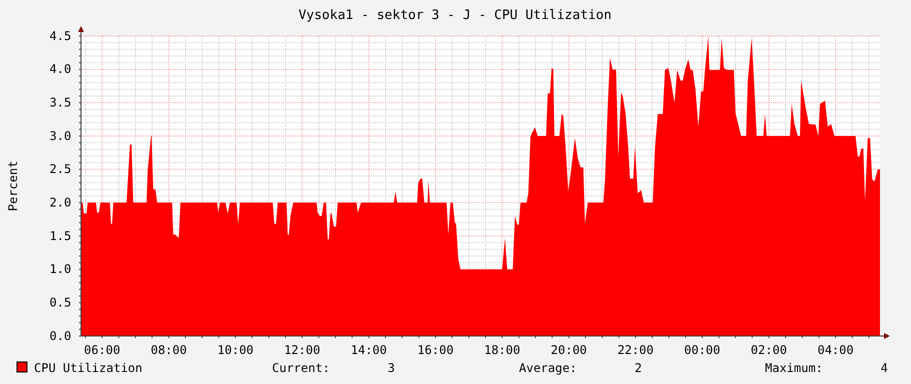 Image resolution: width=911 pixels, height=384 pixels. Describe the element at coordinates (502, 350) in the screenshot. I see `x-tick-label: 18:00` at that location.